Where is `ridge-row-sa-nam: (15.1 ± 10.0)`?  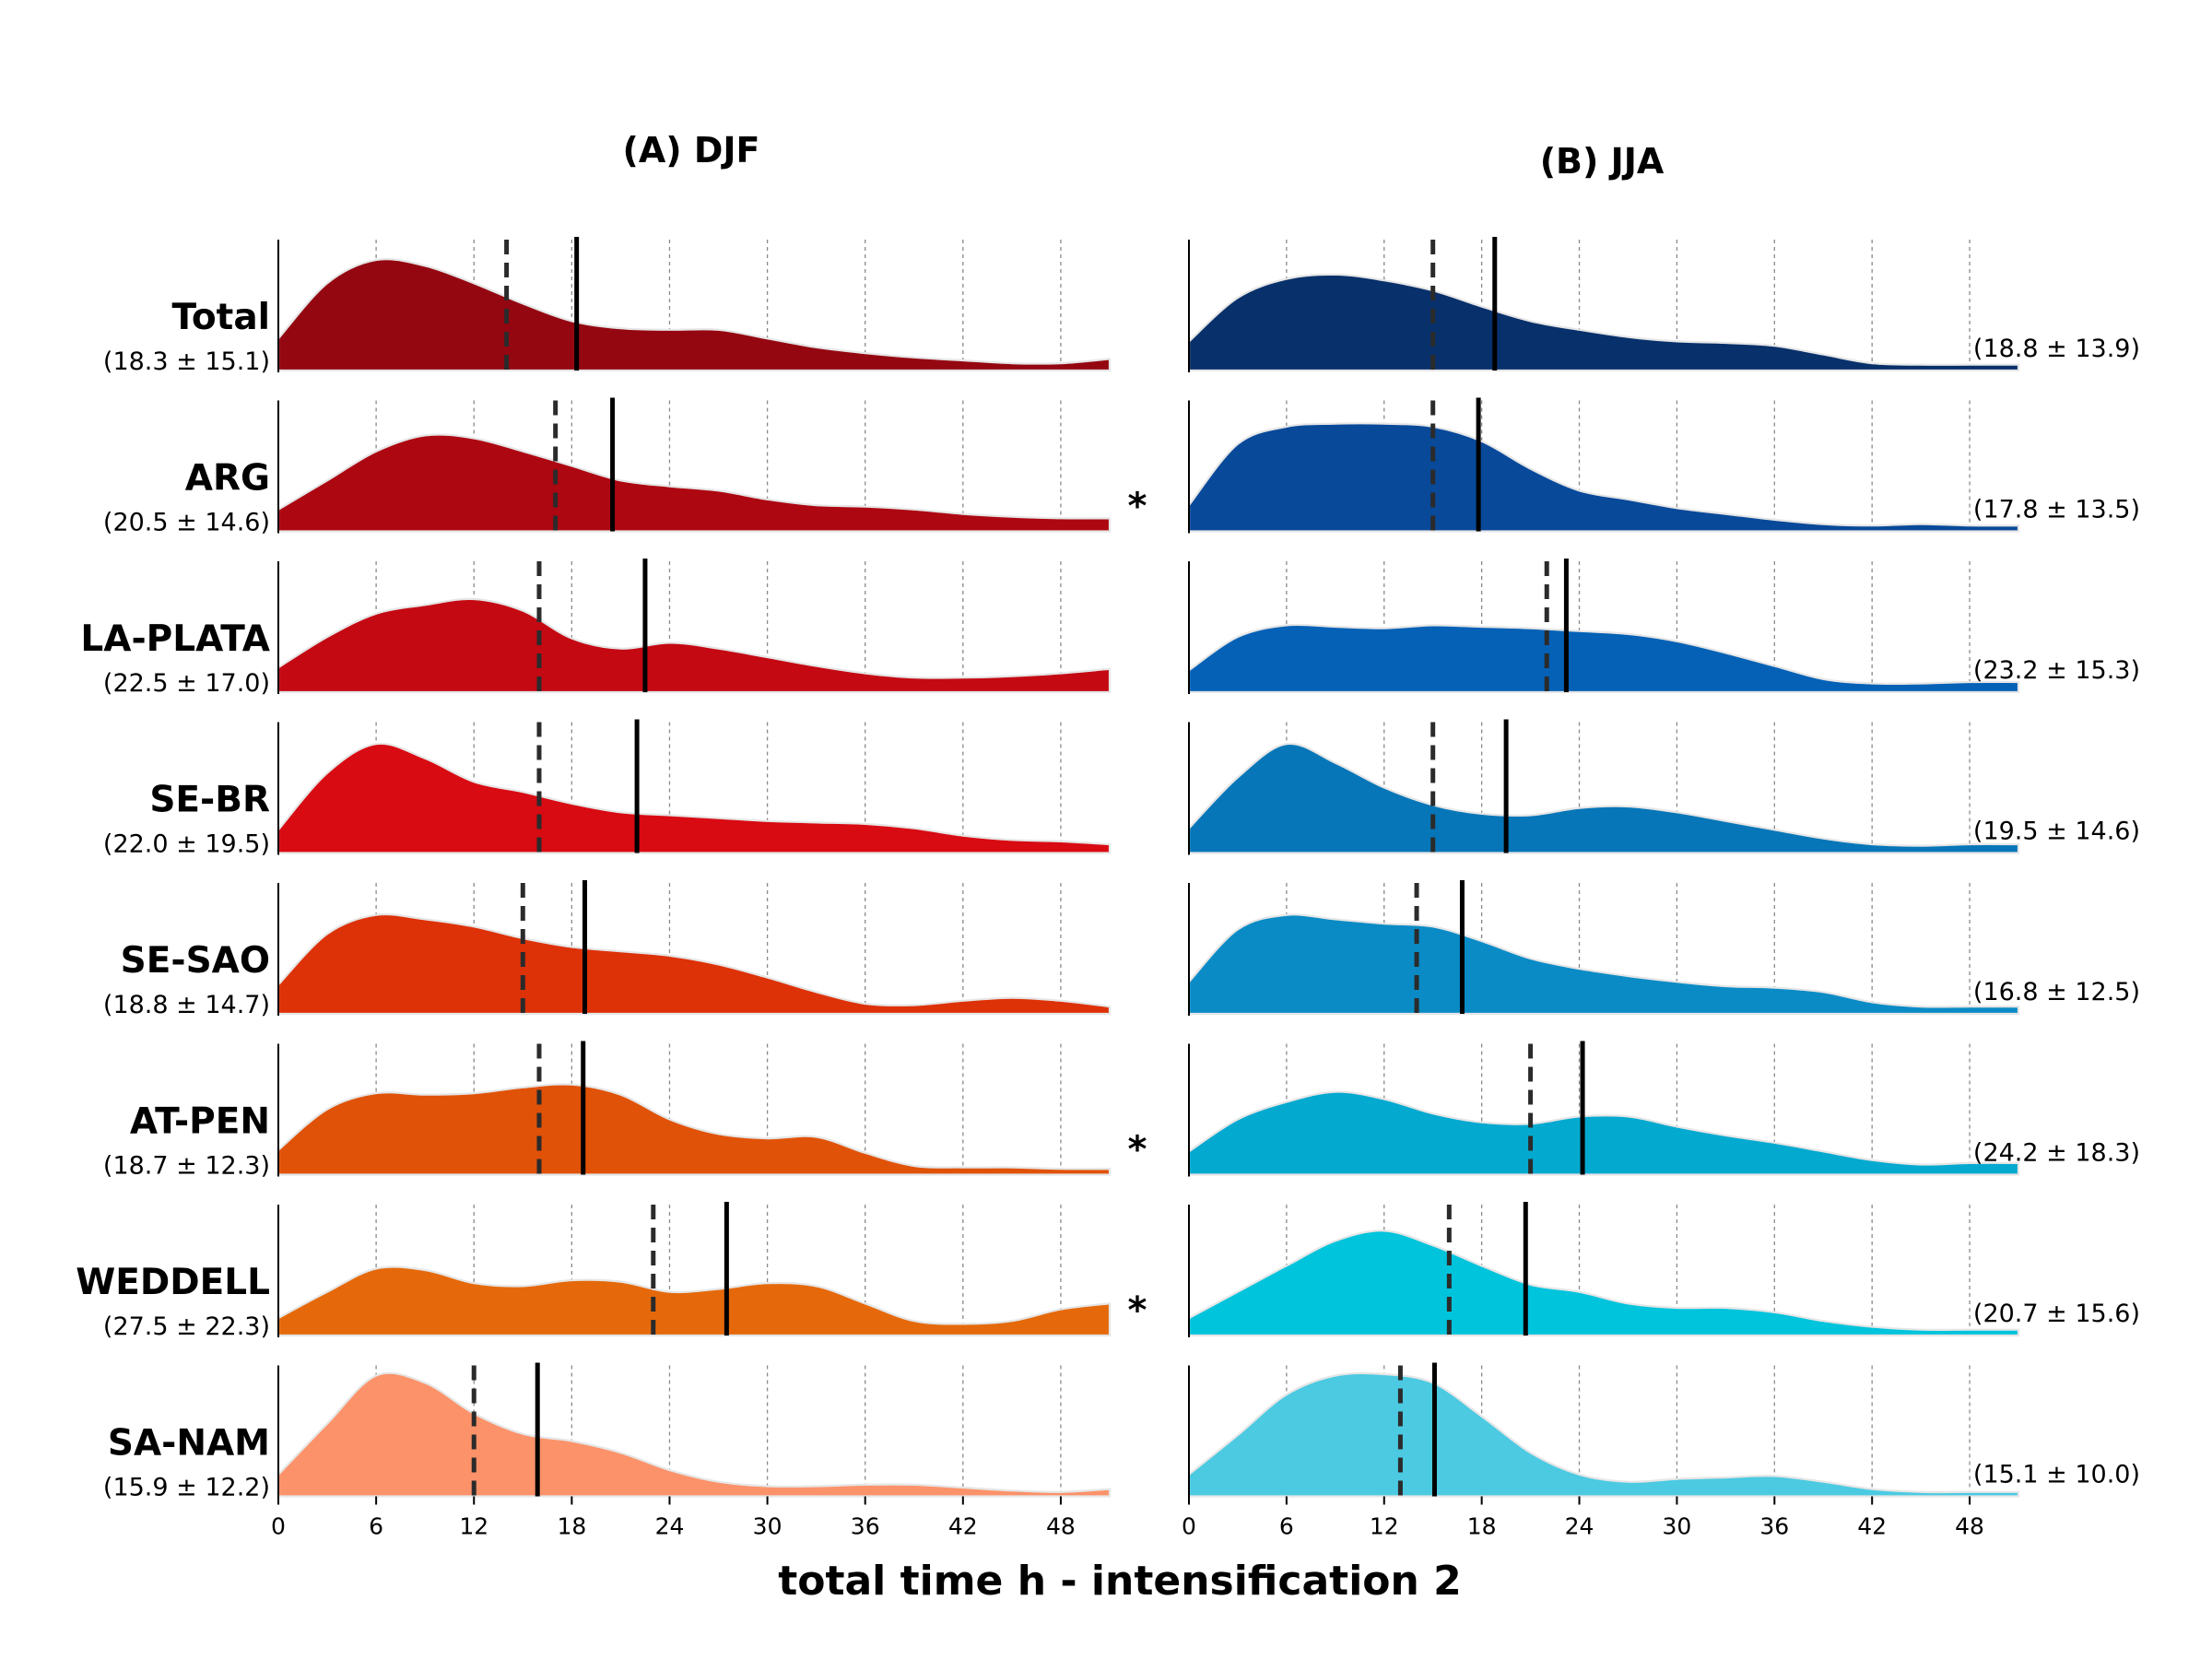 ridge-row-sa-nam: (15.1 ± 10.0) is located at coordinates (1663, 1430).